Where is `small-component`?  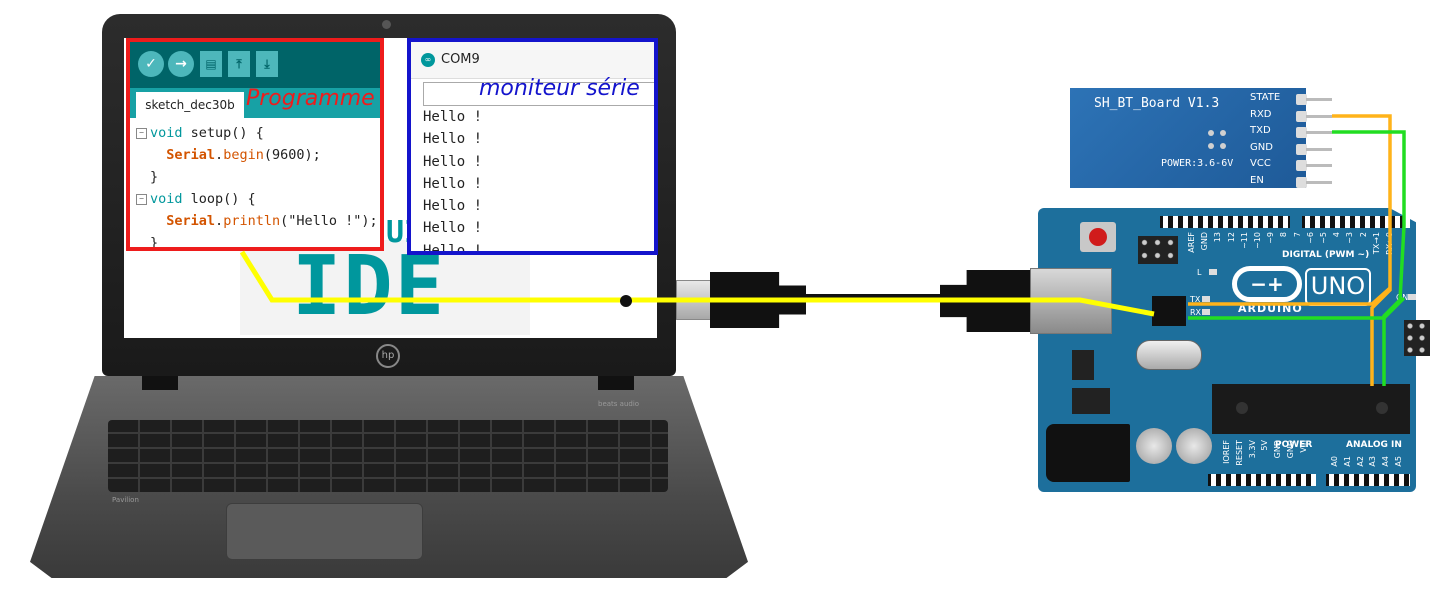 small-component is located at coordinates (1083, 365).